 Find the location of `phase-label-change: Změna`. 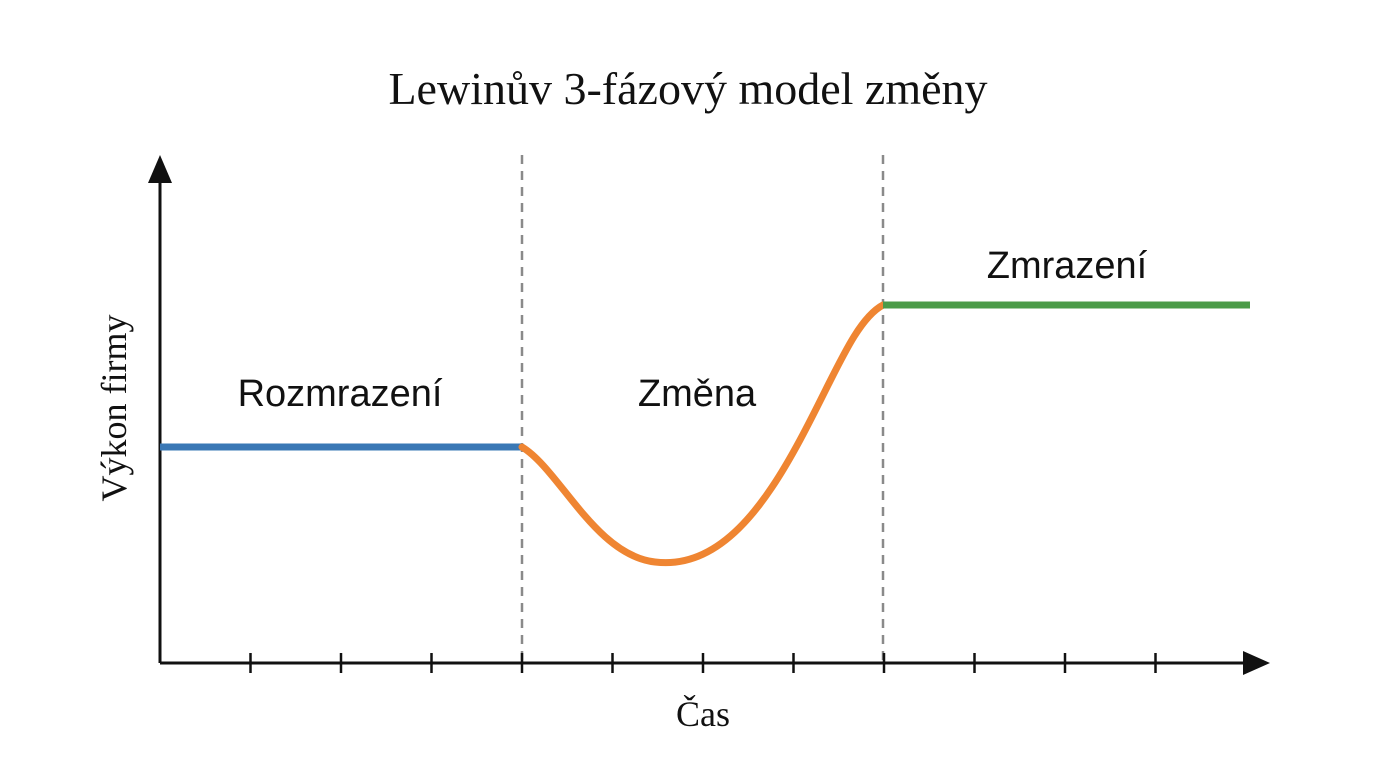

phase-label-change: Změna is located at coordinates (697, 394).